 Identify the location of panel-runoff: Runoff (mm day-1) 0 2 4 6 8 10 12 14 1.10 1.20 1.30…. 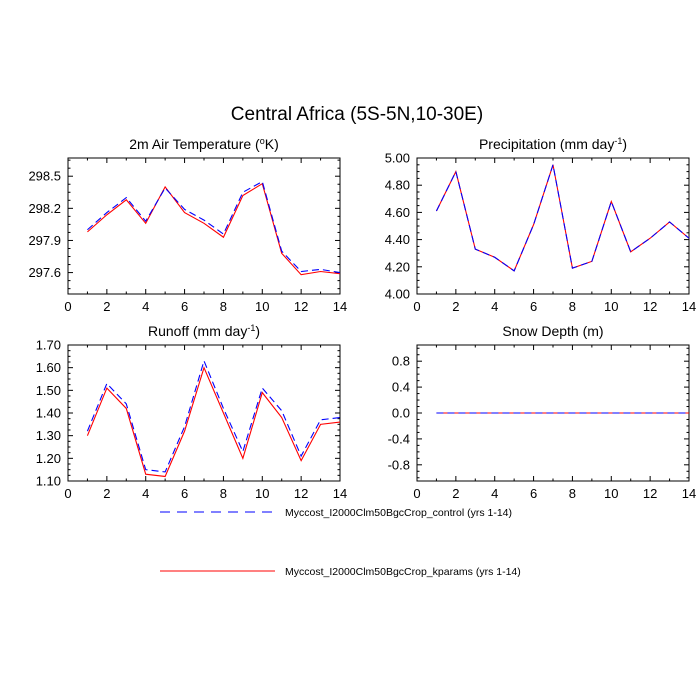
(192, 412).